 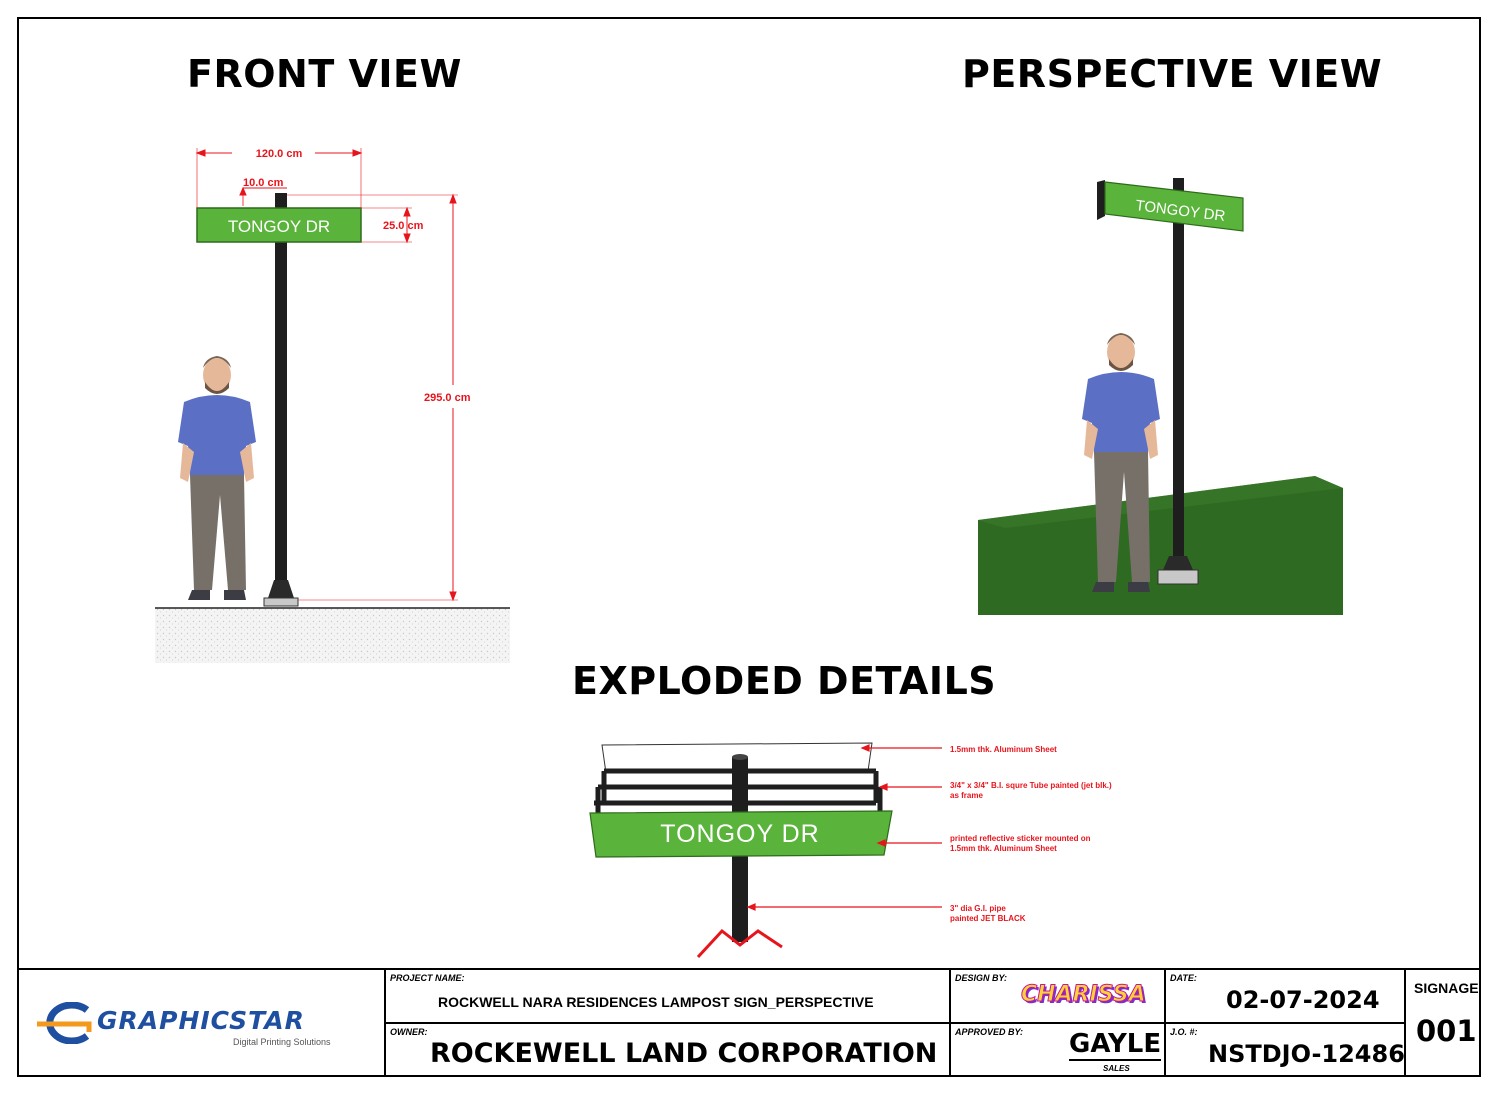 What do you see at coordinates (332, 635) in the screenshot?
I see `ground-gravel` at bounding box center [332, 635].